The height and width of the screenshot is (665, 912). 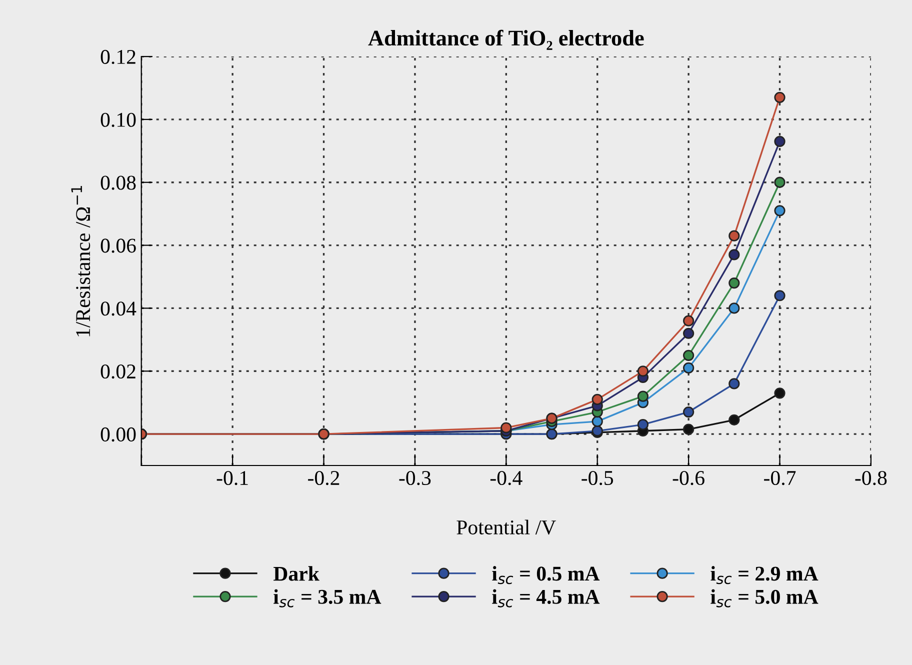 I want to click on y-tick-label: 0.12, so click(x=118, y=57).